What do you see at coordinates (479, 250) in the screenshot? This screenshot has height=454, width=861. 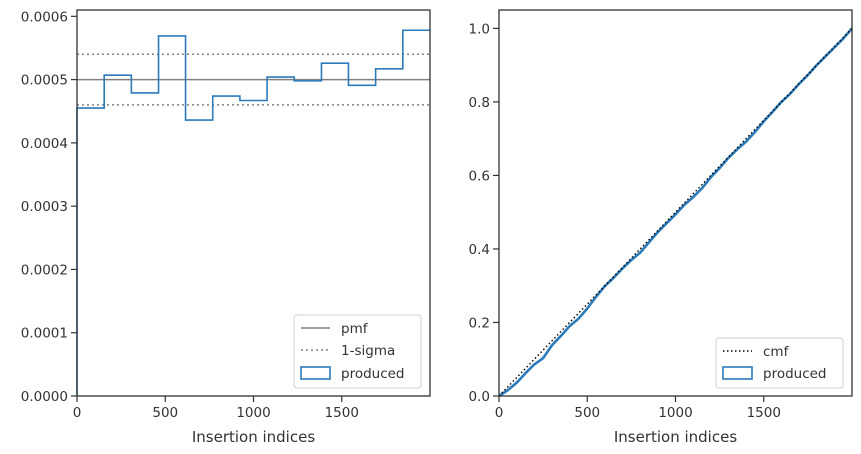 I see `y-tick-label: 0.4` at bounding box center [479, 250].